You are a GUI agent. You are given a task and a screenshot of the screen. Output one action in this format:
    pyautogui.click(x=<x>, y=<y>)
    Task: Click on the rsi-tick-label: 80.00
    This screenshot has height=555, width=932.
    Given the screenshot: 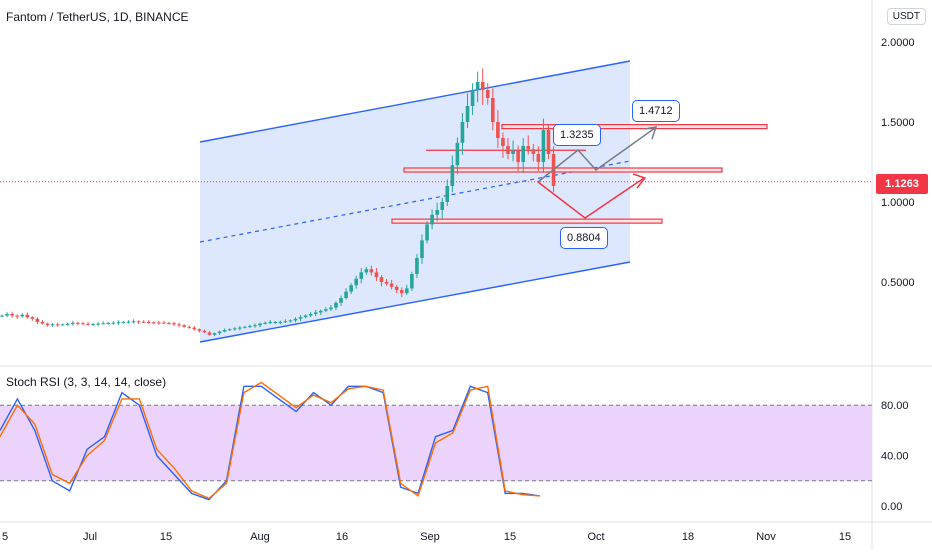 What is the action you would take?
    pyautogui.click(x=895, y=406)
    